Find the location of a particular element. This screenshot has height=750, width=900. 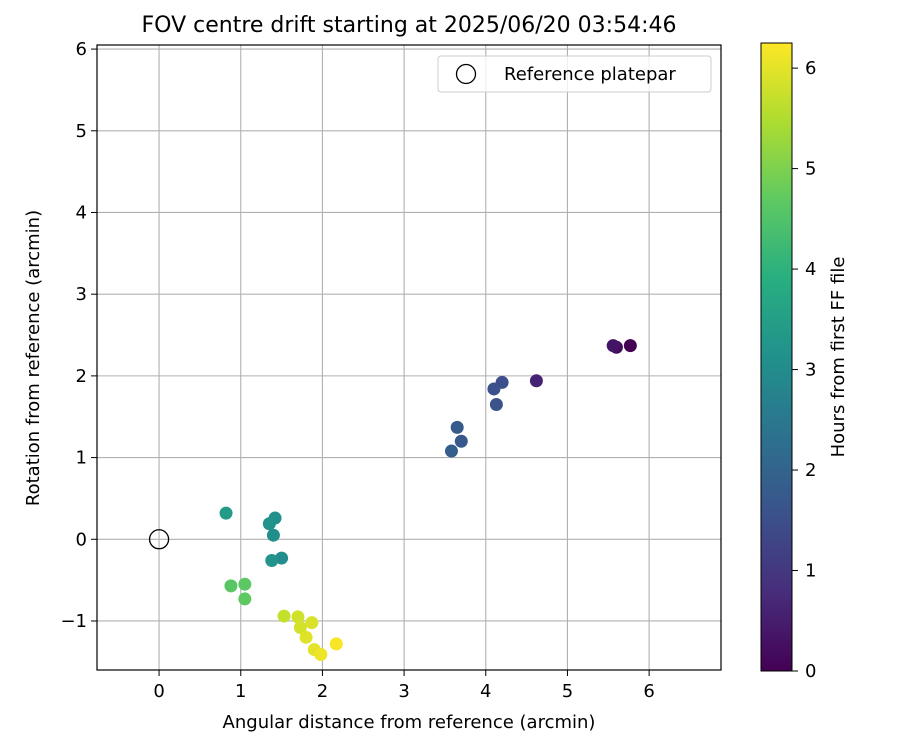

y-axis-ticks: −1 0 1 2 3 4 5 6 is located at coordinates (78, 335).